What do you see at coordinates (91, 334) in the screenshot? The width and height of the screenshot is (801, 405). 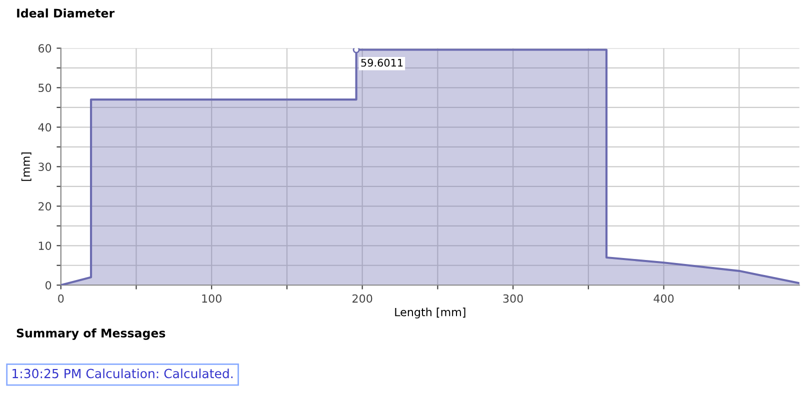 I see `text: Summary of Messages` at bounding box center [91, 334].